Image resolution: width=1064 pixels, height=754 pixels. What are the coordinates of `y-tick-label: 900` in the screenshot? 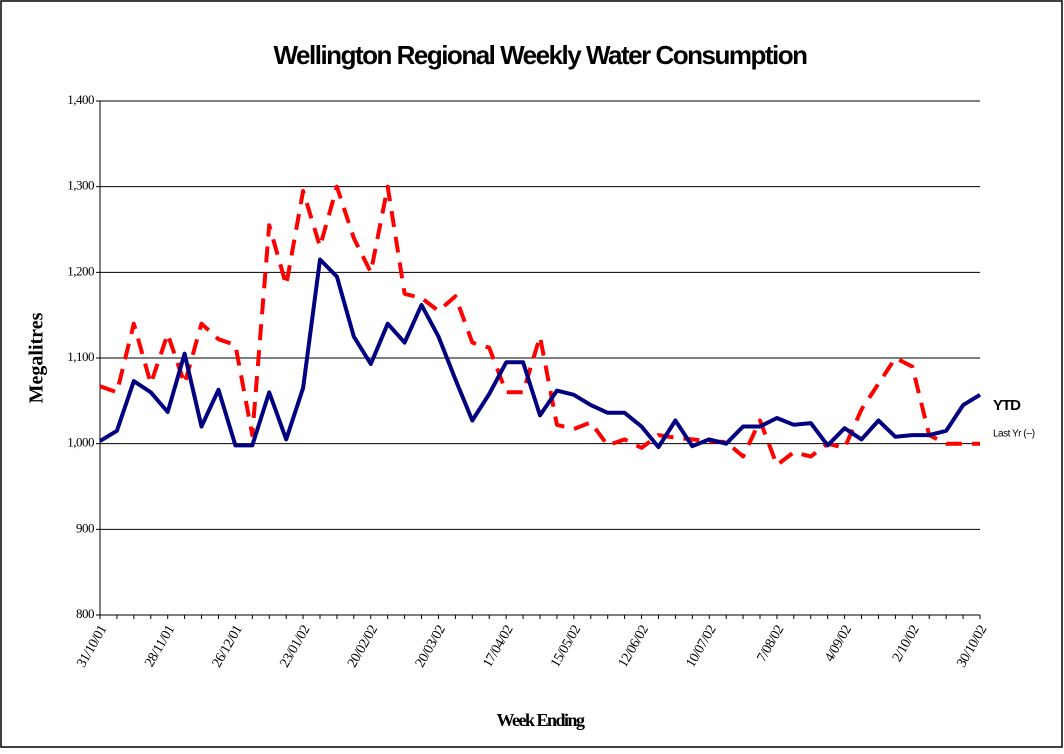 It's located at (85, 527).